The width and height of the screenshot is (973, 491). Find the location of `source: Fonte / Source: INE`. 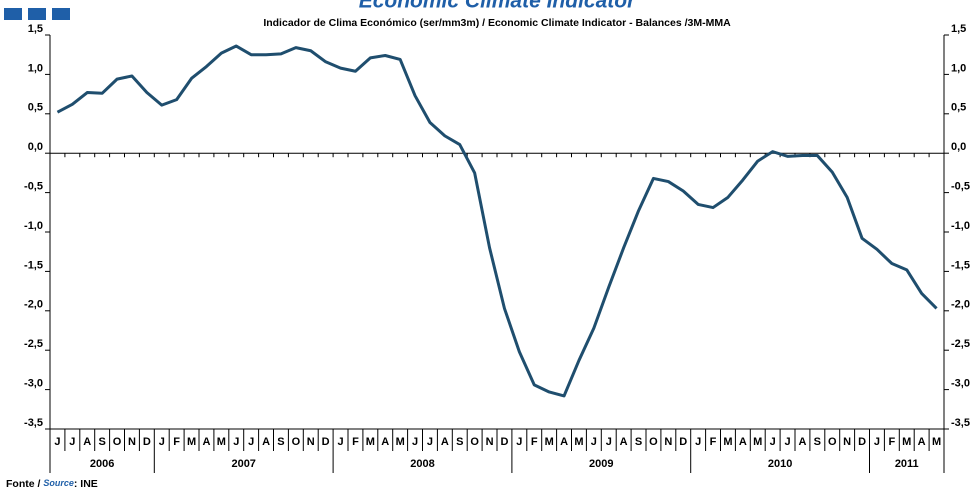

source: Fonte / Source: INE is located at coordinates (52, 484).